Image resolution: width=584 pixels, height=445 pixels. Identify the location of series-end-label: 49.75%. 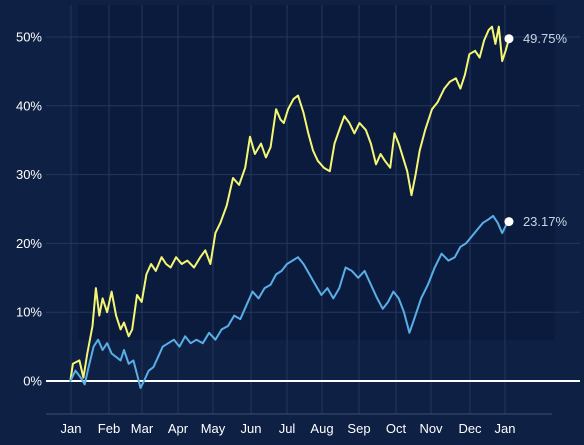
(545, 38).